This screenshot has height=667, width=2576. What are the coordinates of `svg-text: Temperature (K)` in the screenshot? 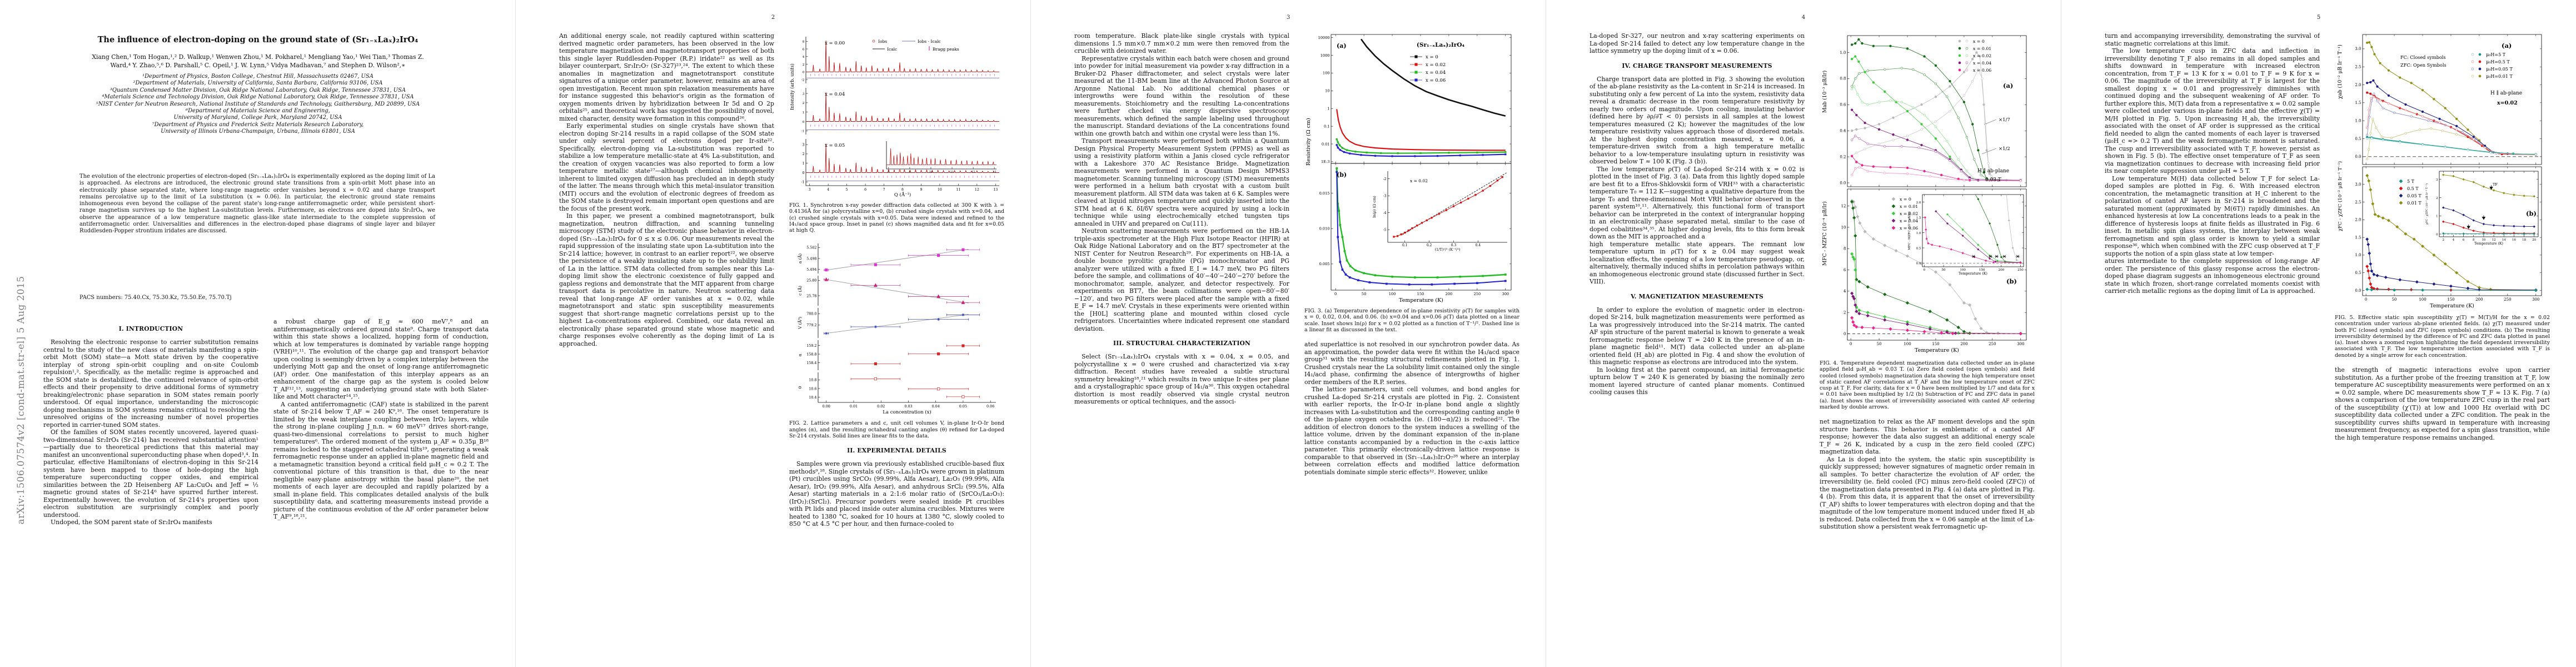 It's located at (2452, 306).